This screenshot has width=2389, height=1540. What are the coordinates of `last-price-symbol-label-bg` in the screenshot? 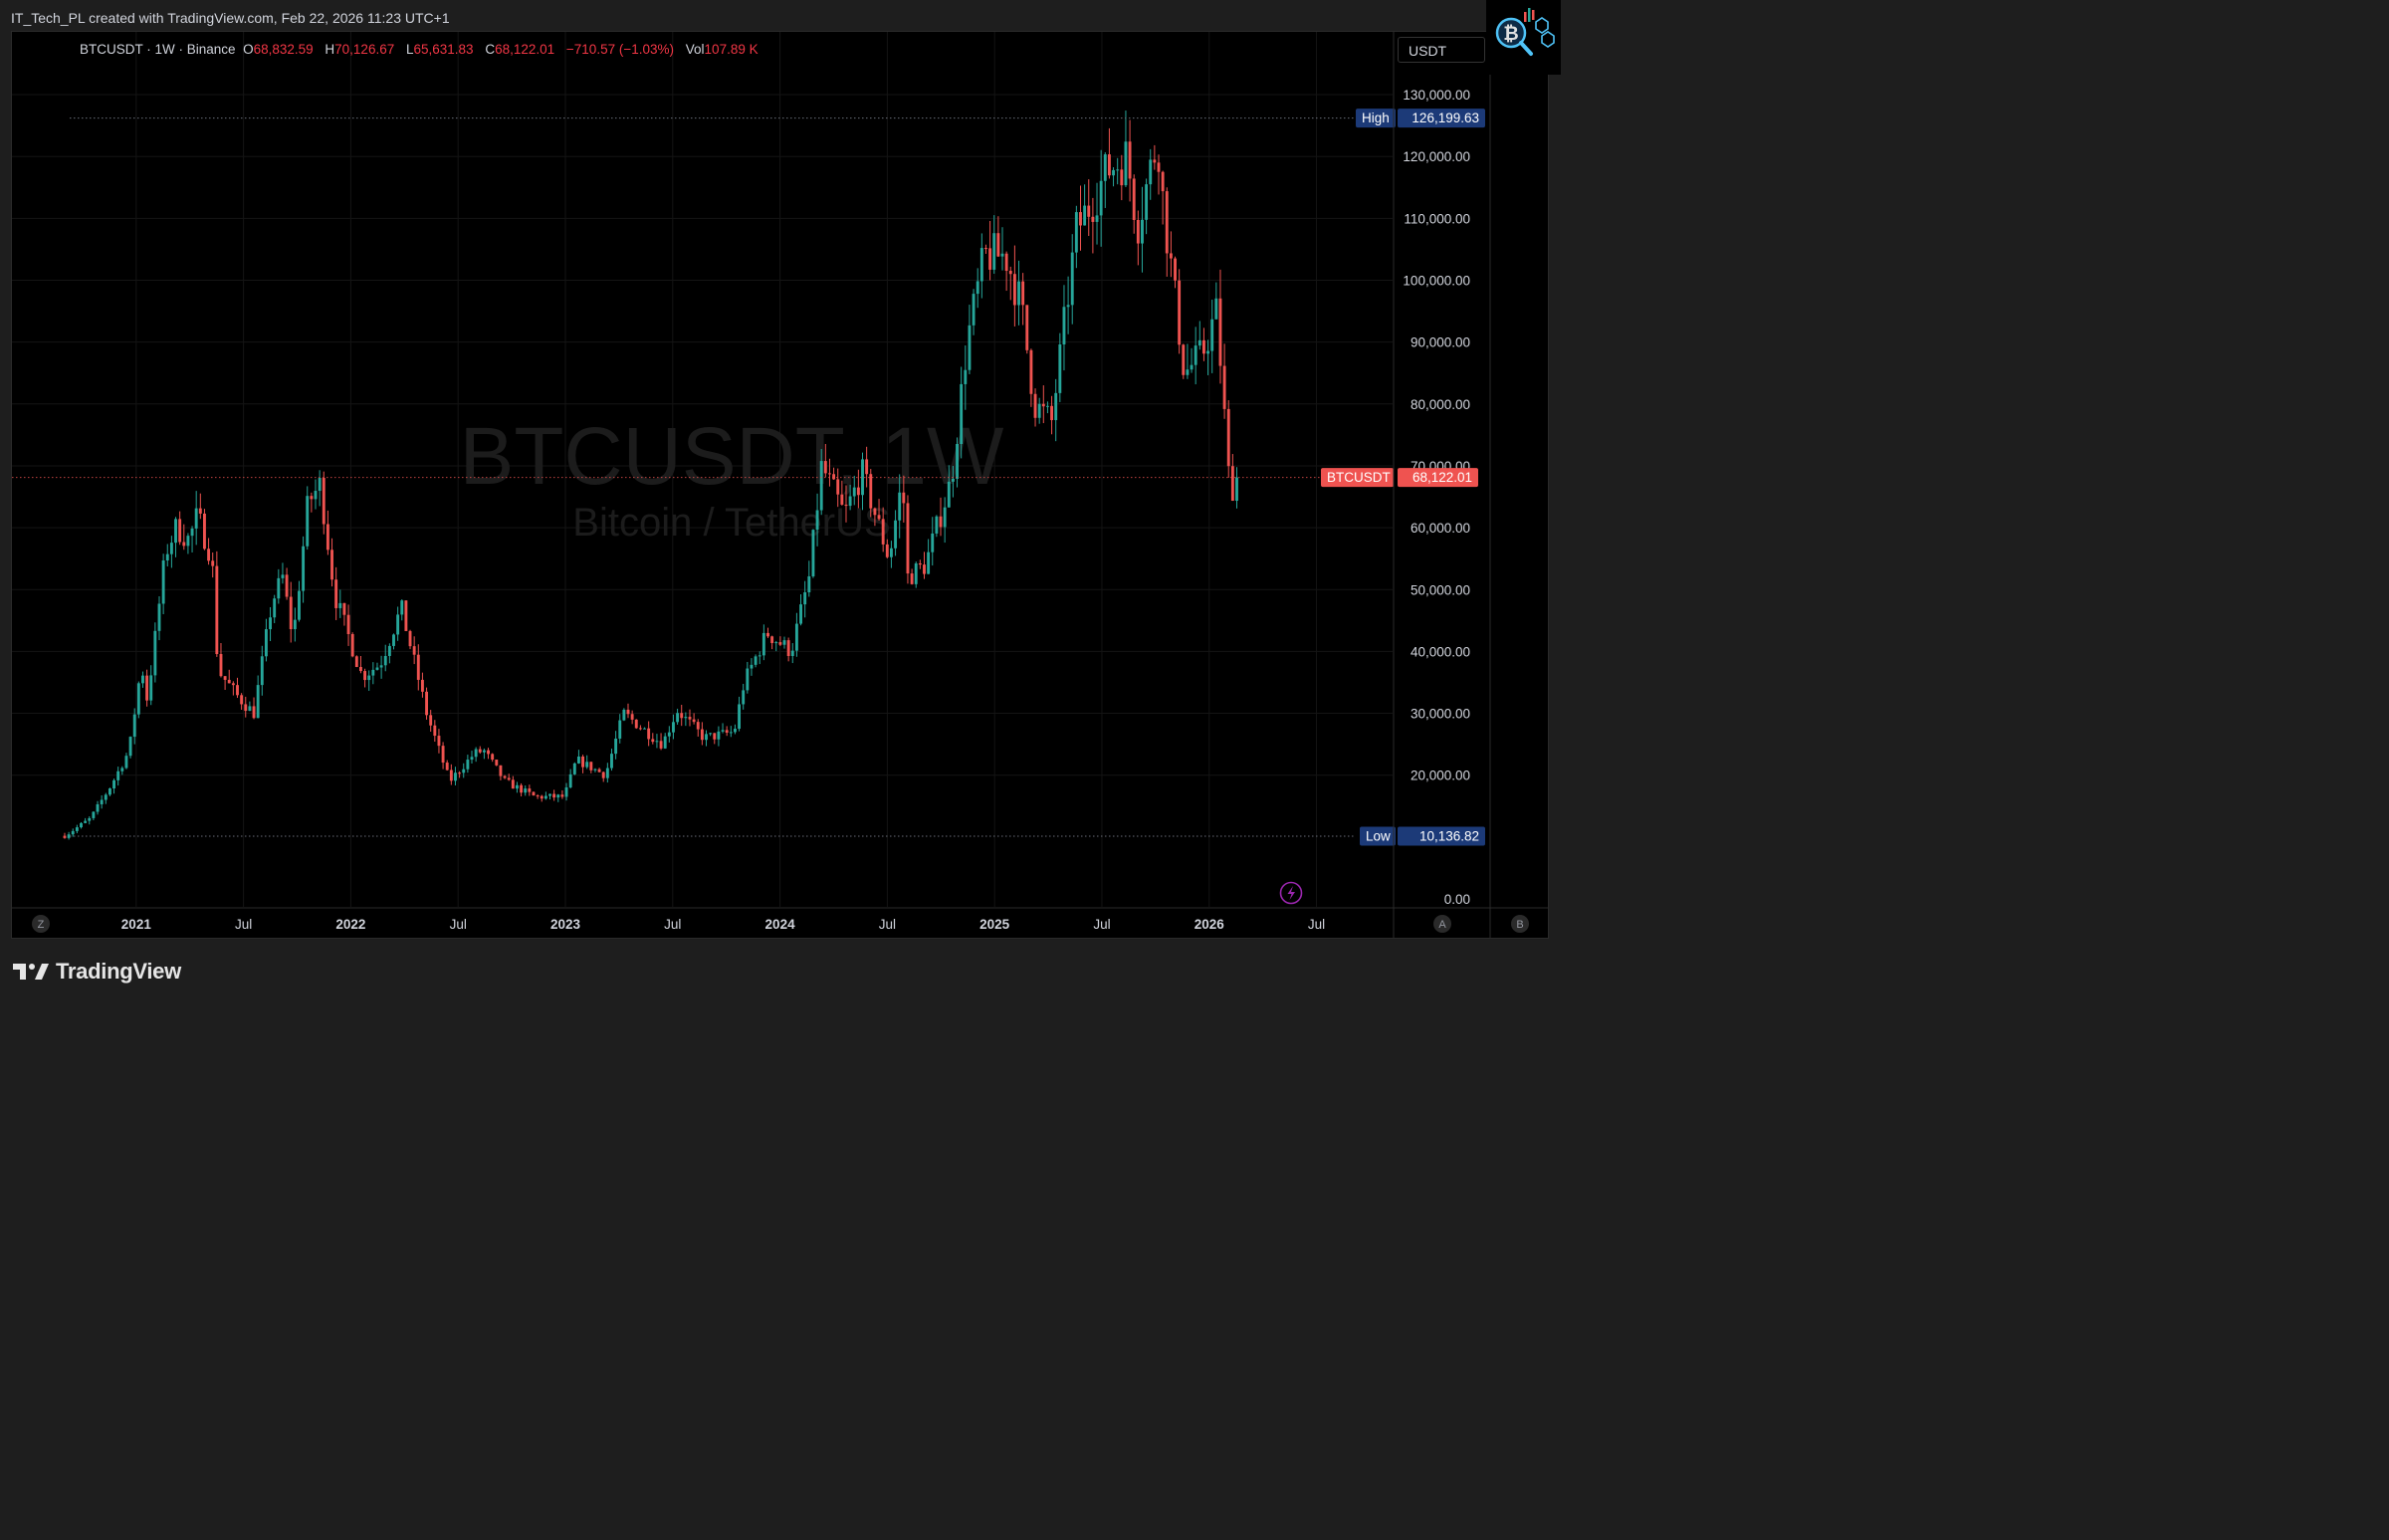 It's located at (1357, 478).